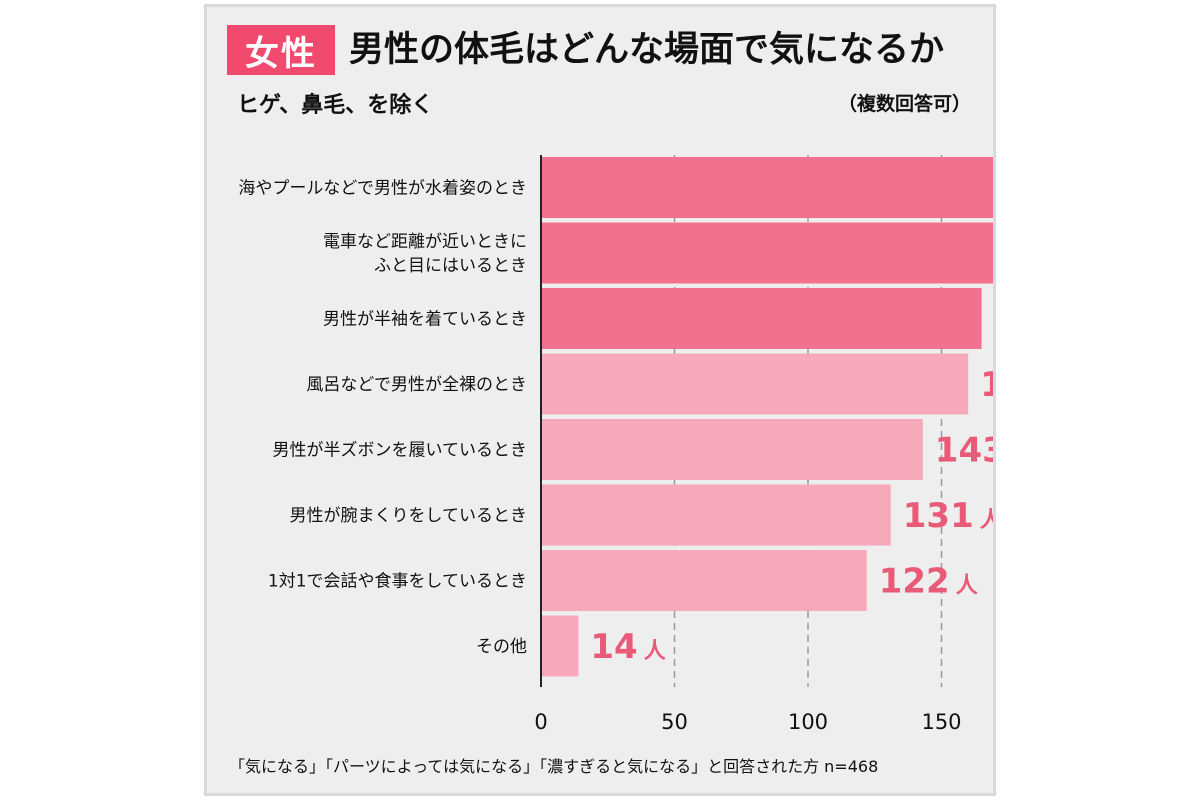  I want to click on category-label: 電車など距離が近いときに, so click(425, 242).